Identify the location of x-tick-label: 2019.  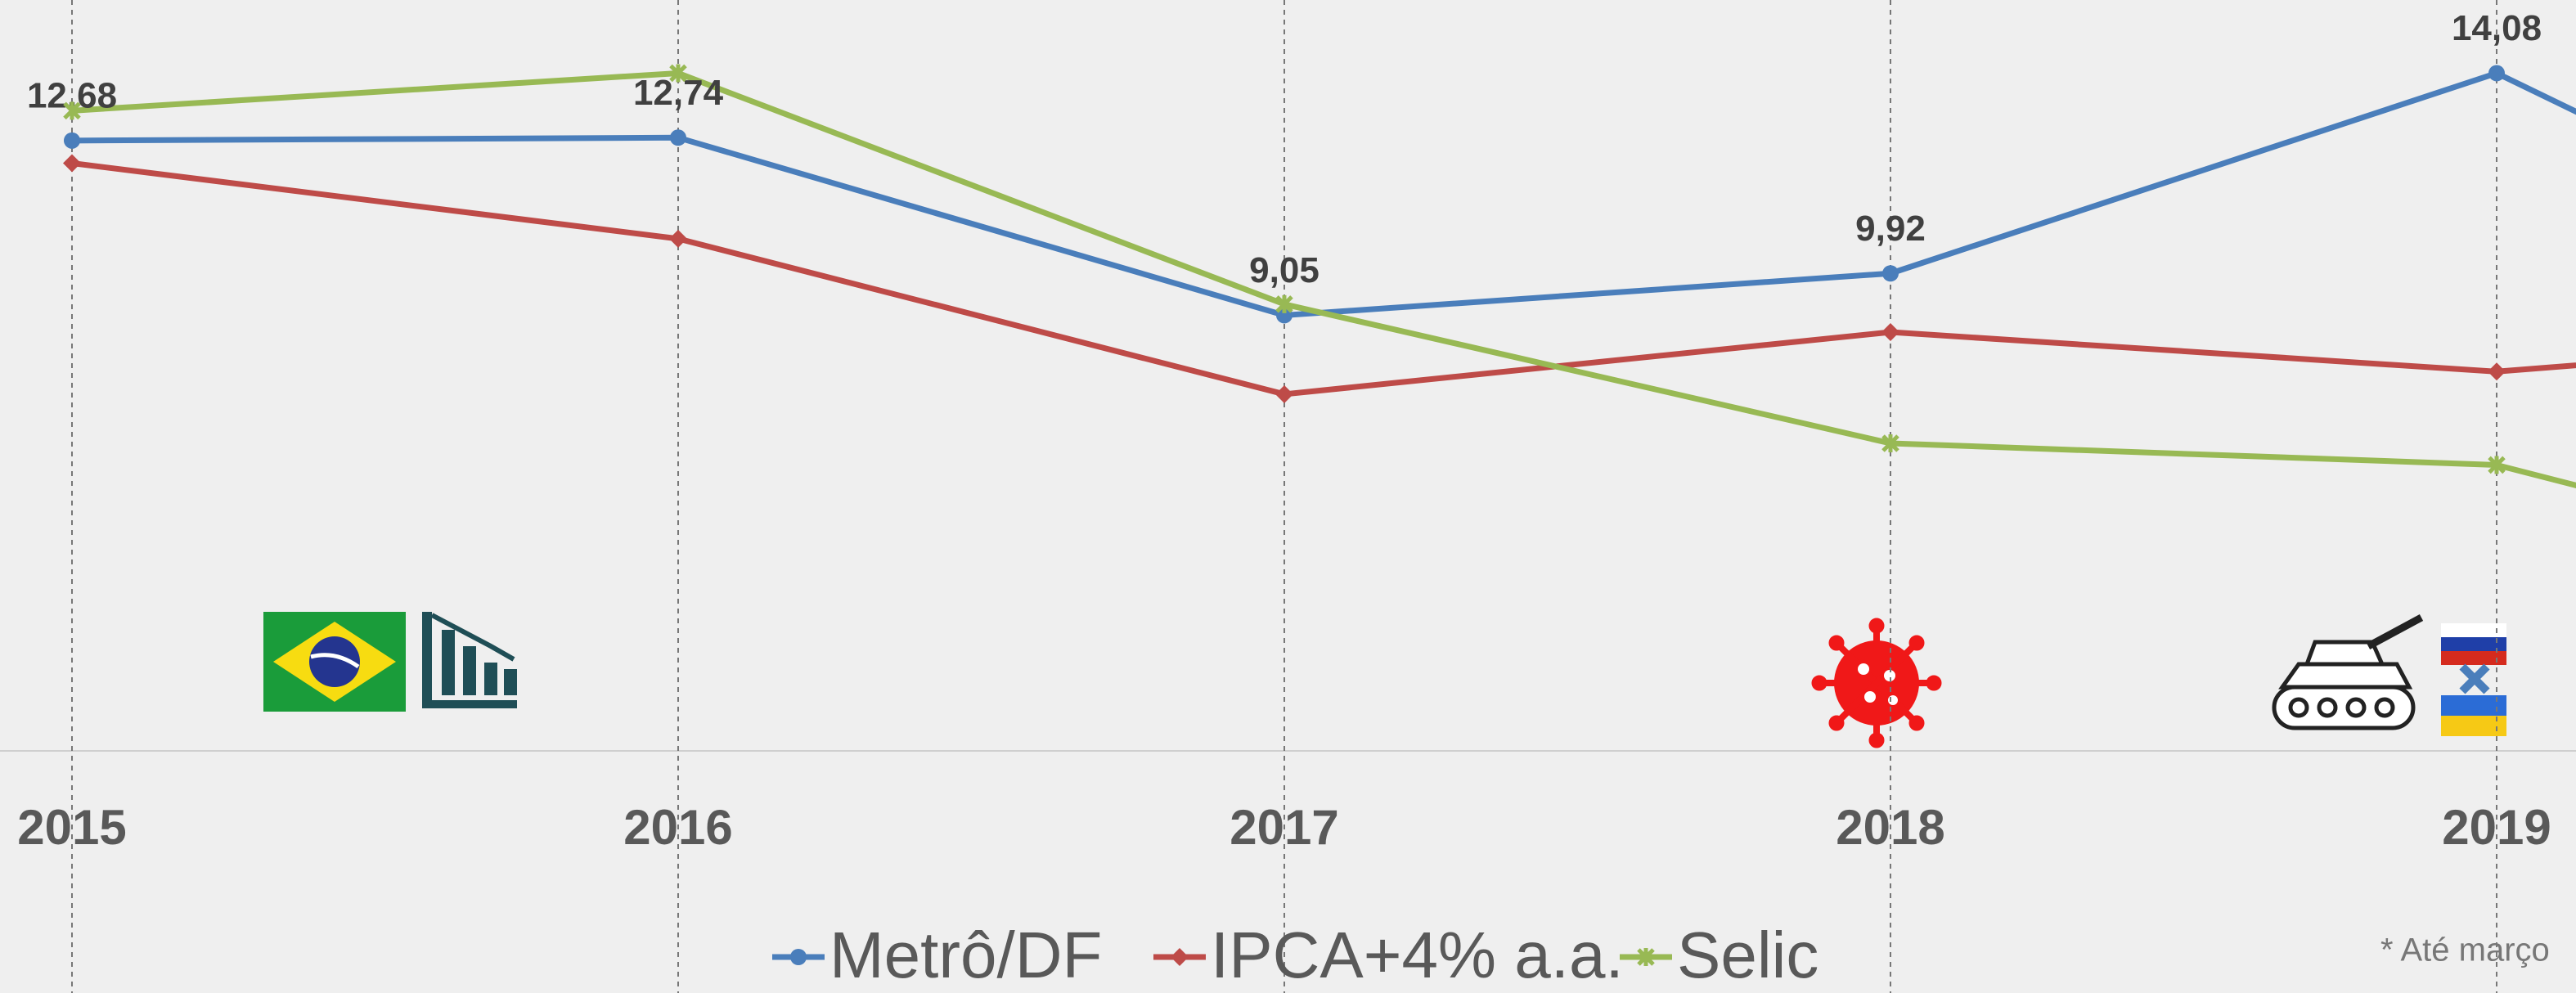
(2497, 828).